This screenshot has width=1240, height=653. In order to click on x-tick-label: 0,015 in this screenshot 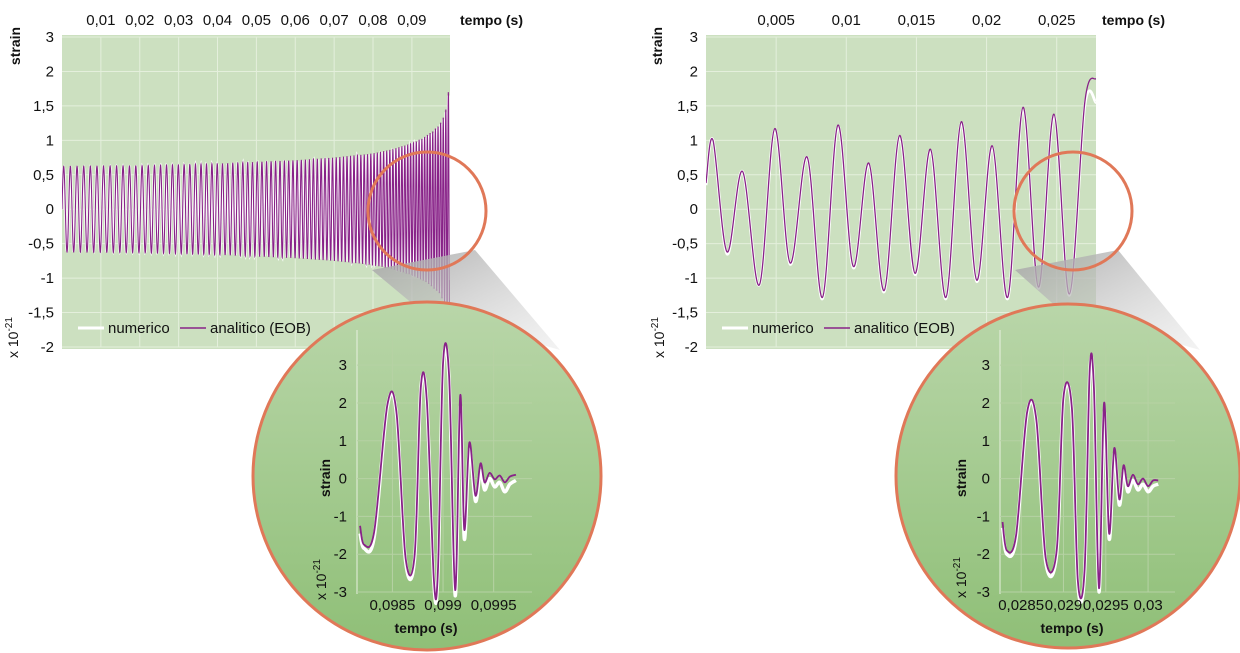, I will do `click(917, 20)`.